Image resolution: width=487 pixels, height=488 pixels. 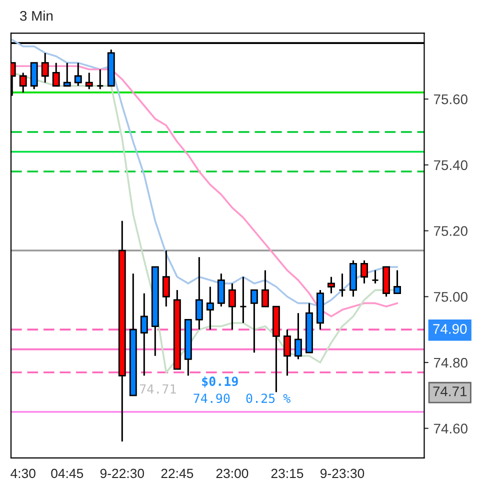 I want to click on y-tick-label: 75.20, so click(x=451, y=231).